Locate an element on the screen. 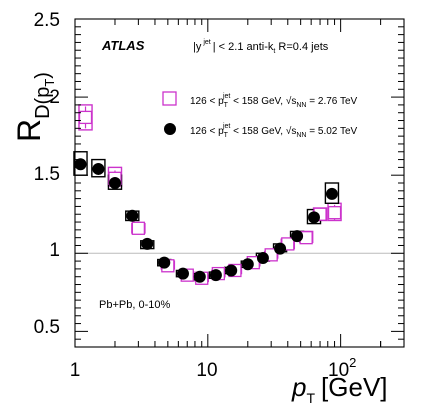  centrality-text: Pb+Pb, 0-10% is located at coordinates (134, 305).